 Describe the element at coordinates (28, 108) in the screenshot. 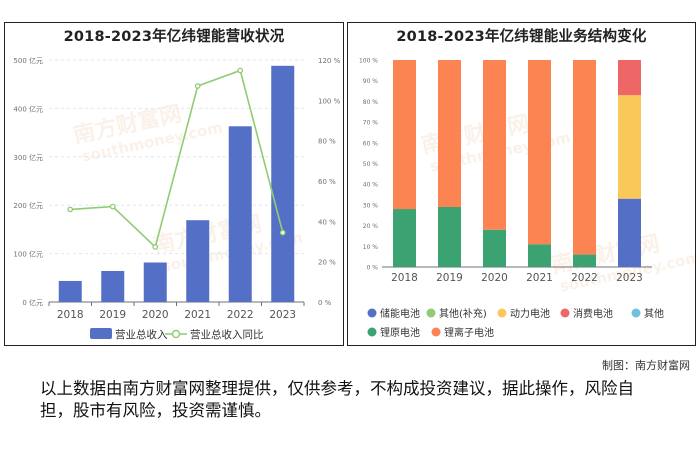

I see `y-tick-label: 400 亿元` at that location.